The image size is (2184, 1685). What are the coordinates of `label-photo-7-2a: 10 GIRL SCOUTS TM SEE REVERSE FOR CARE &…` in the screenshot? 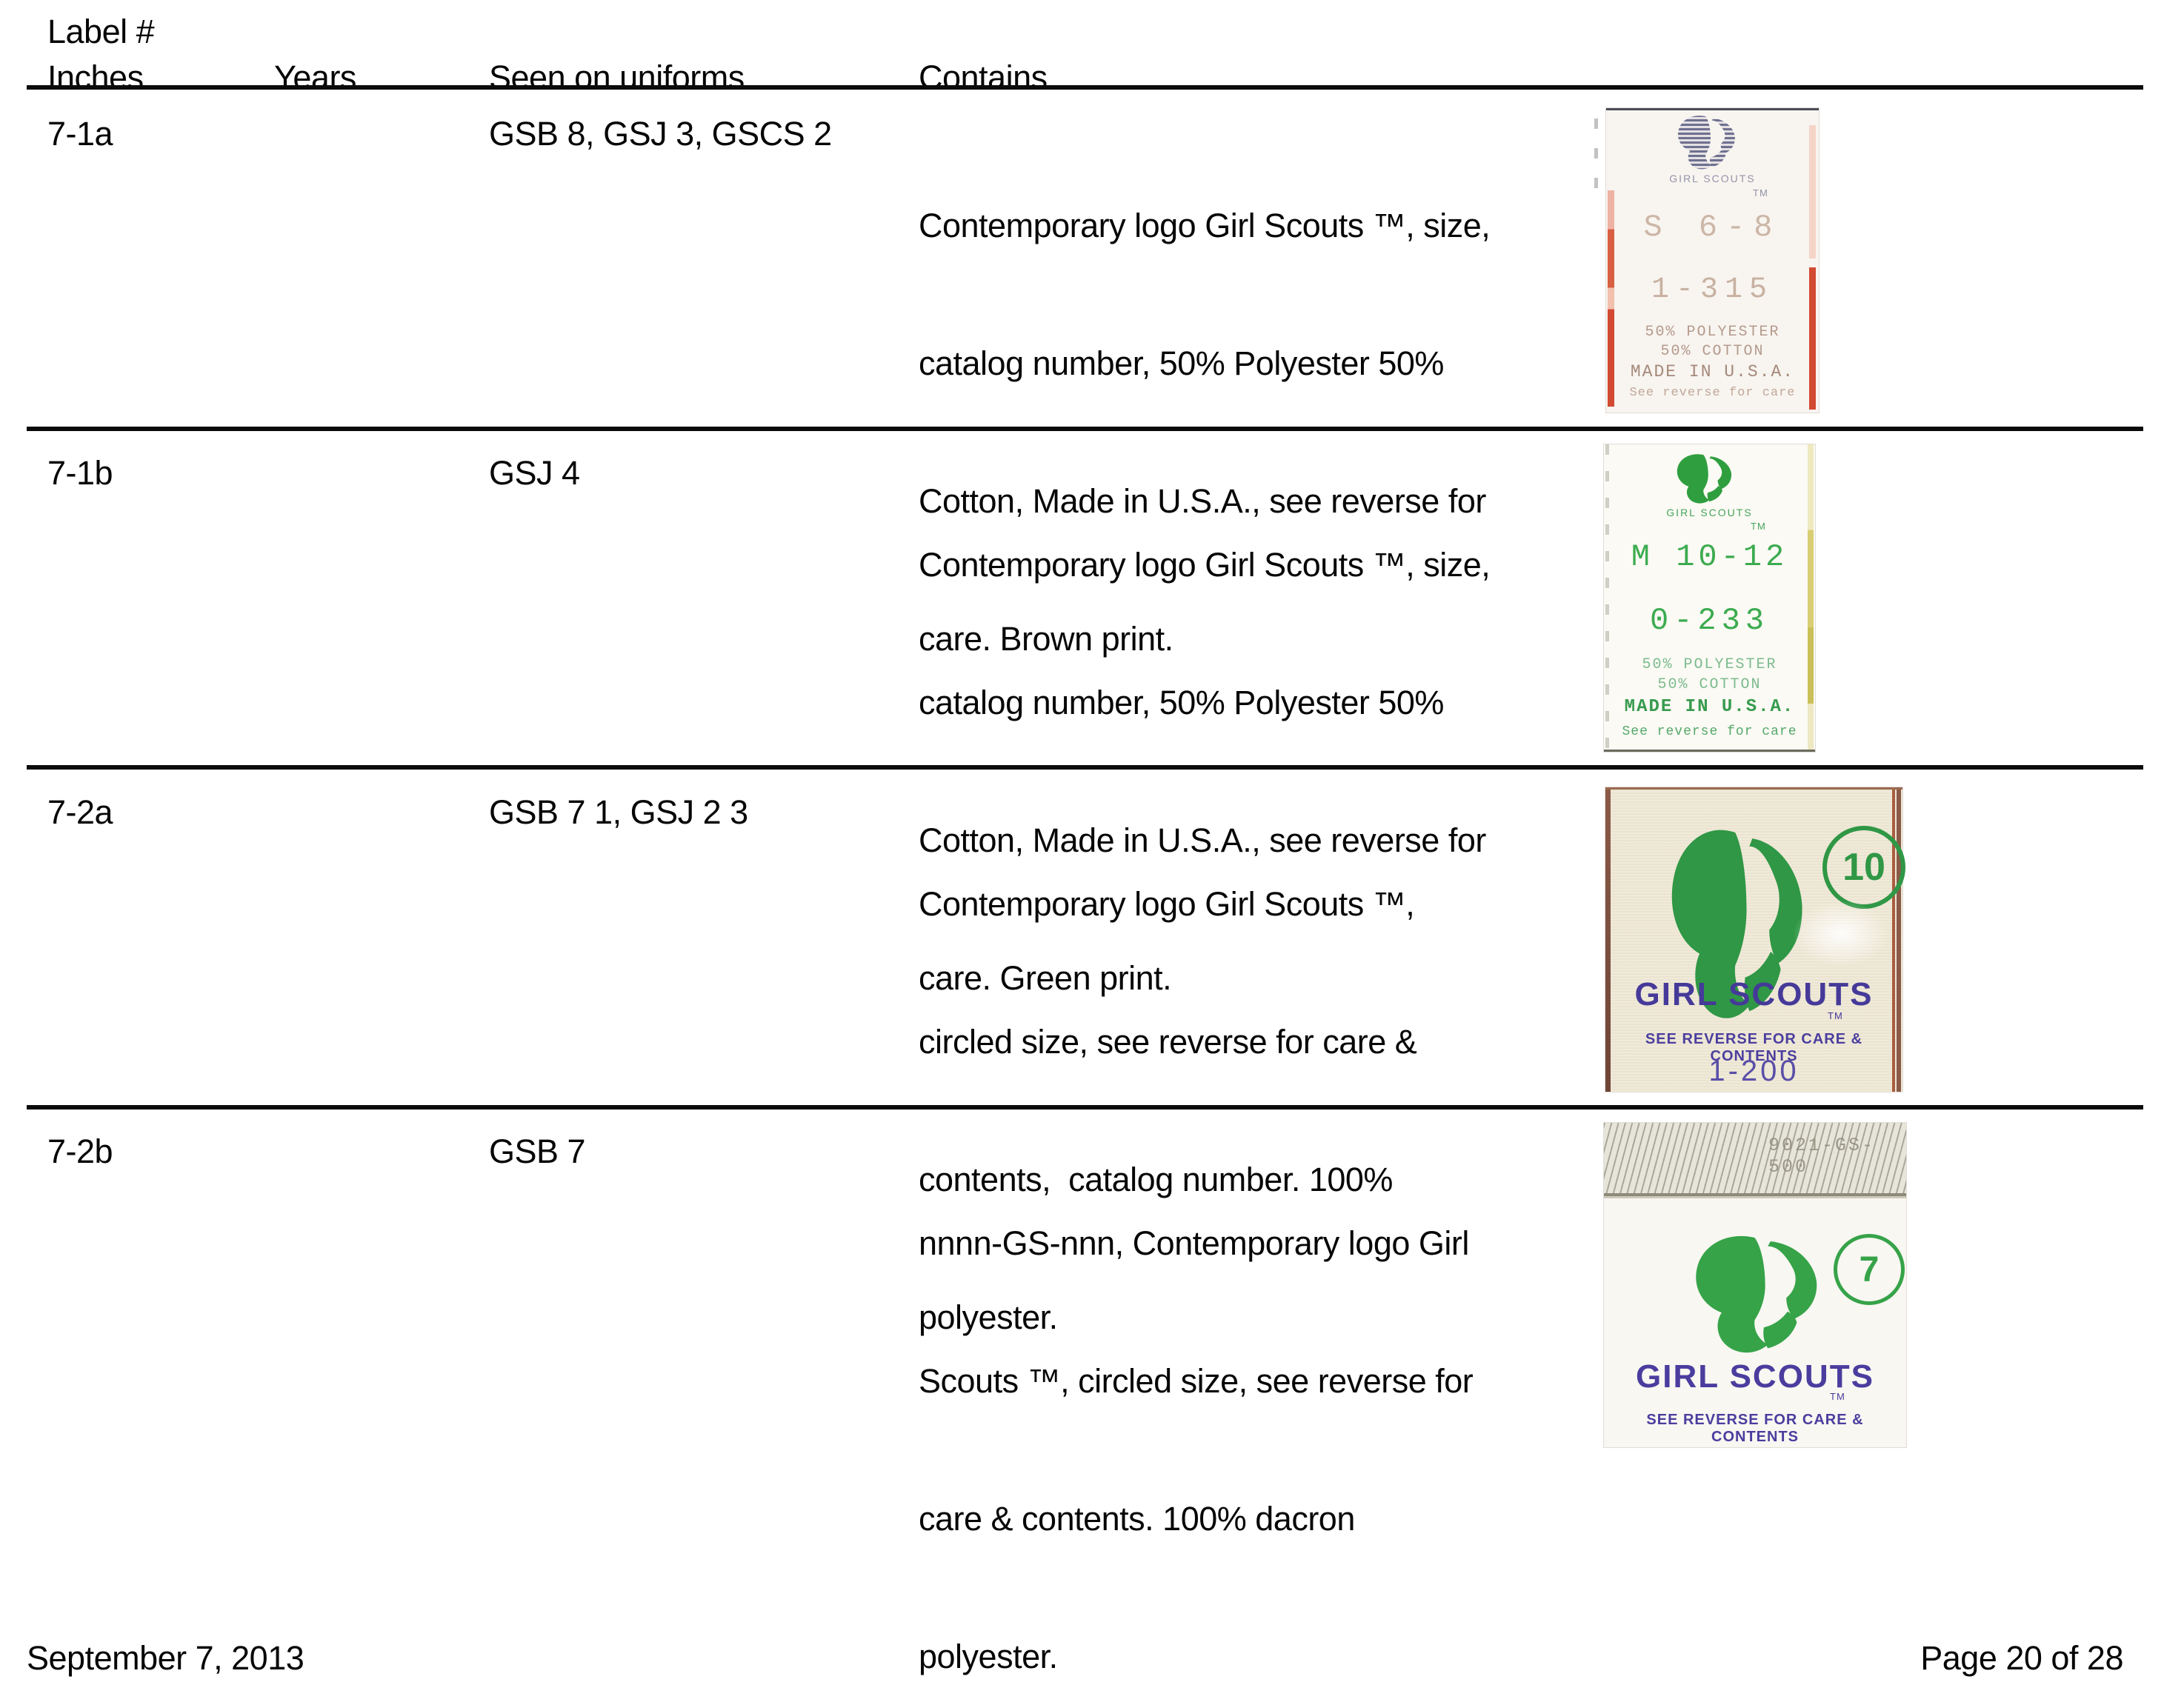 It's located at (1755, 939).